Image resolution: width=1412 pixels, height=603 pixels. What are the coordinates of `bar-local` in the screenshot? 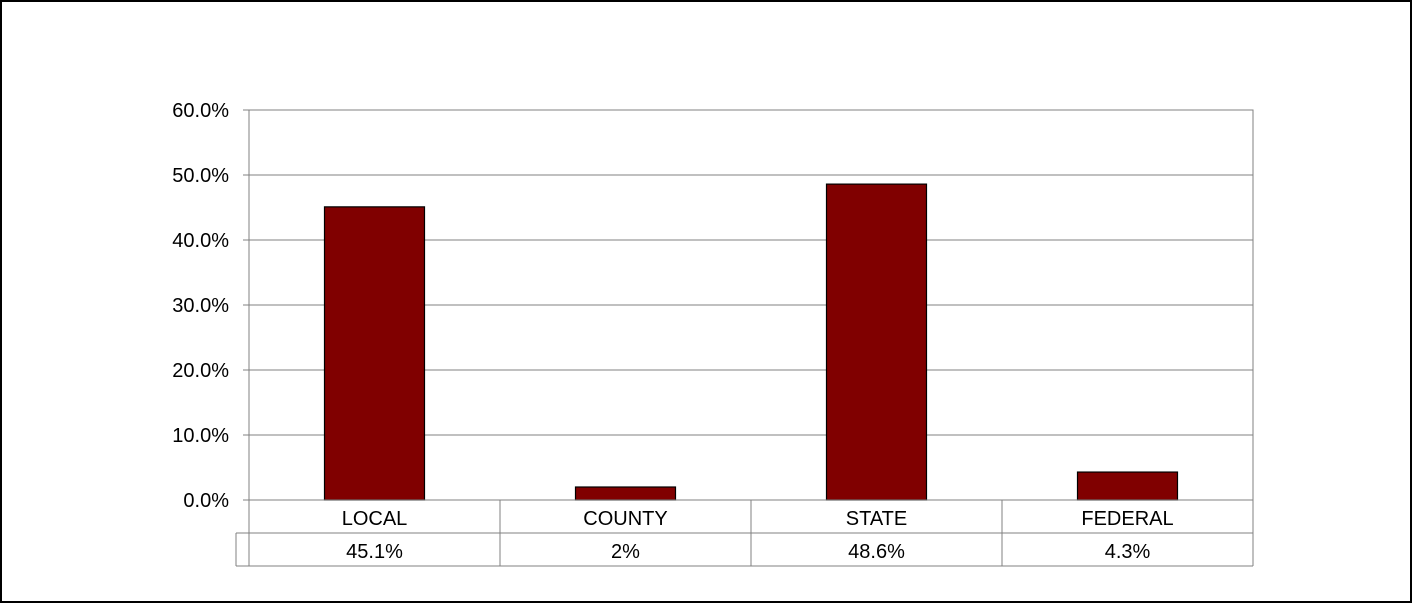 It's located at (374, 353).